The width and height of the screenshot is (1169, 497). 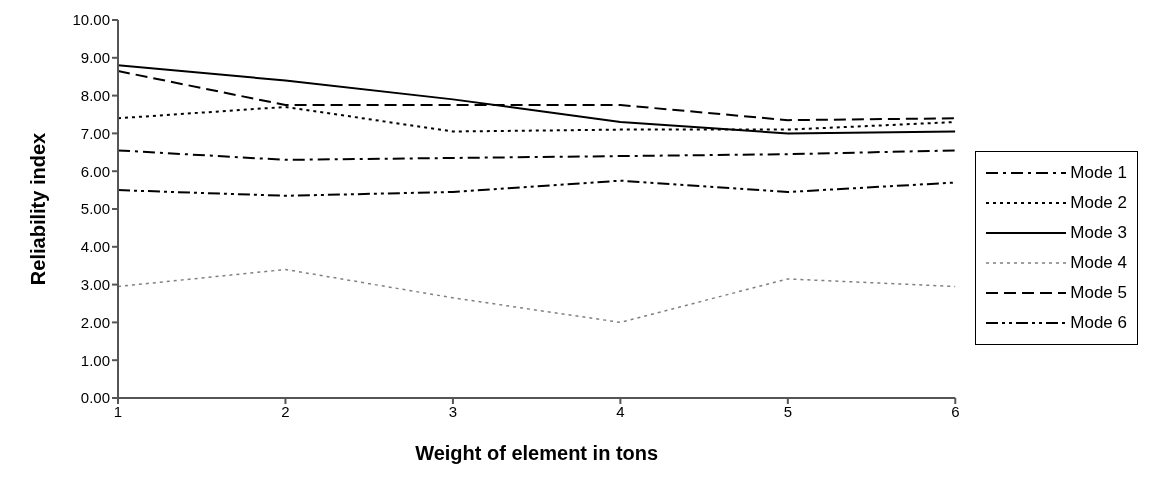 What do you see at coordinates (537, 453) in the screenshot?
I see `x-axis-title: Weight of element in tons` at bounding box center [537, 453].